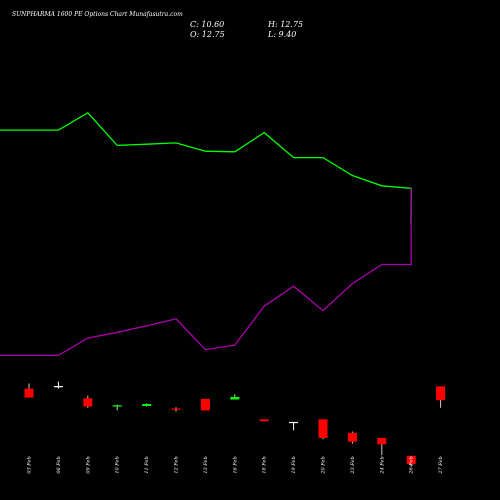 The height and width of the screenshot is (500, 500). I want to click on x-tick-label: 27 Feb, so click(441, 465).